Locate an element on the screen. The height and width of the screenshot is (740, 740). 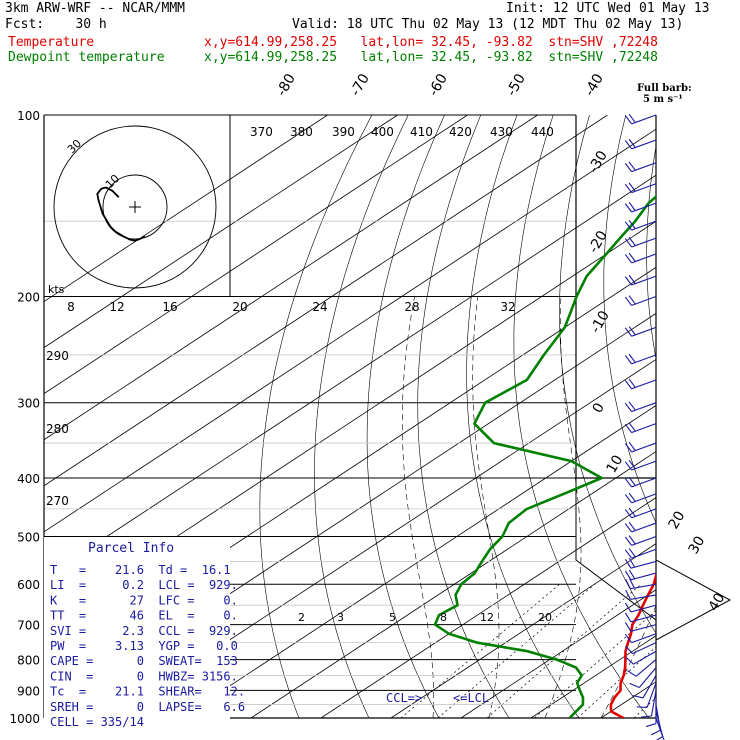
theta-label: 370 is located at coordinates (261, 132).